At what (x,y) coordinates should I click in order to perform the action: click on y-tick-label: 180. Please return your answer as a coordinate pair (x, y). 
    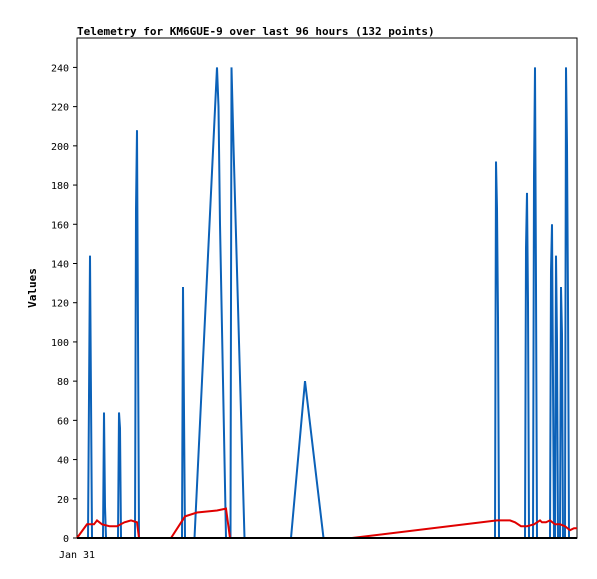
    Looking at the image, I should click on (60, 186).